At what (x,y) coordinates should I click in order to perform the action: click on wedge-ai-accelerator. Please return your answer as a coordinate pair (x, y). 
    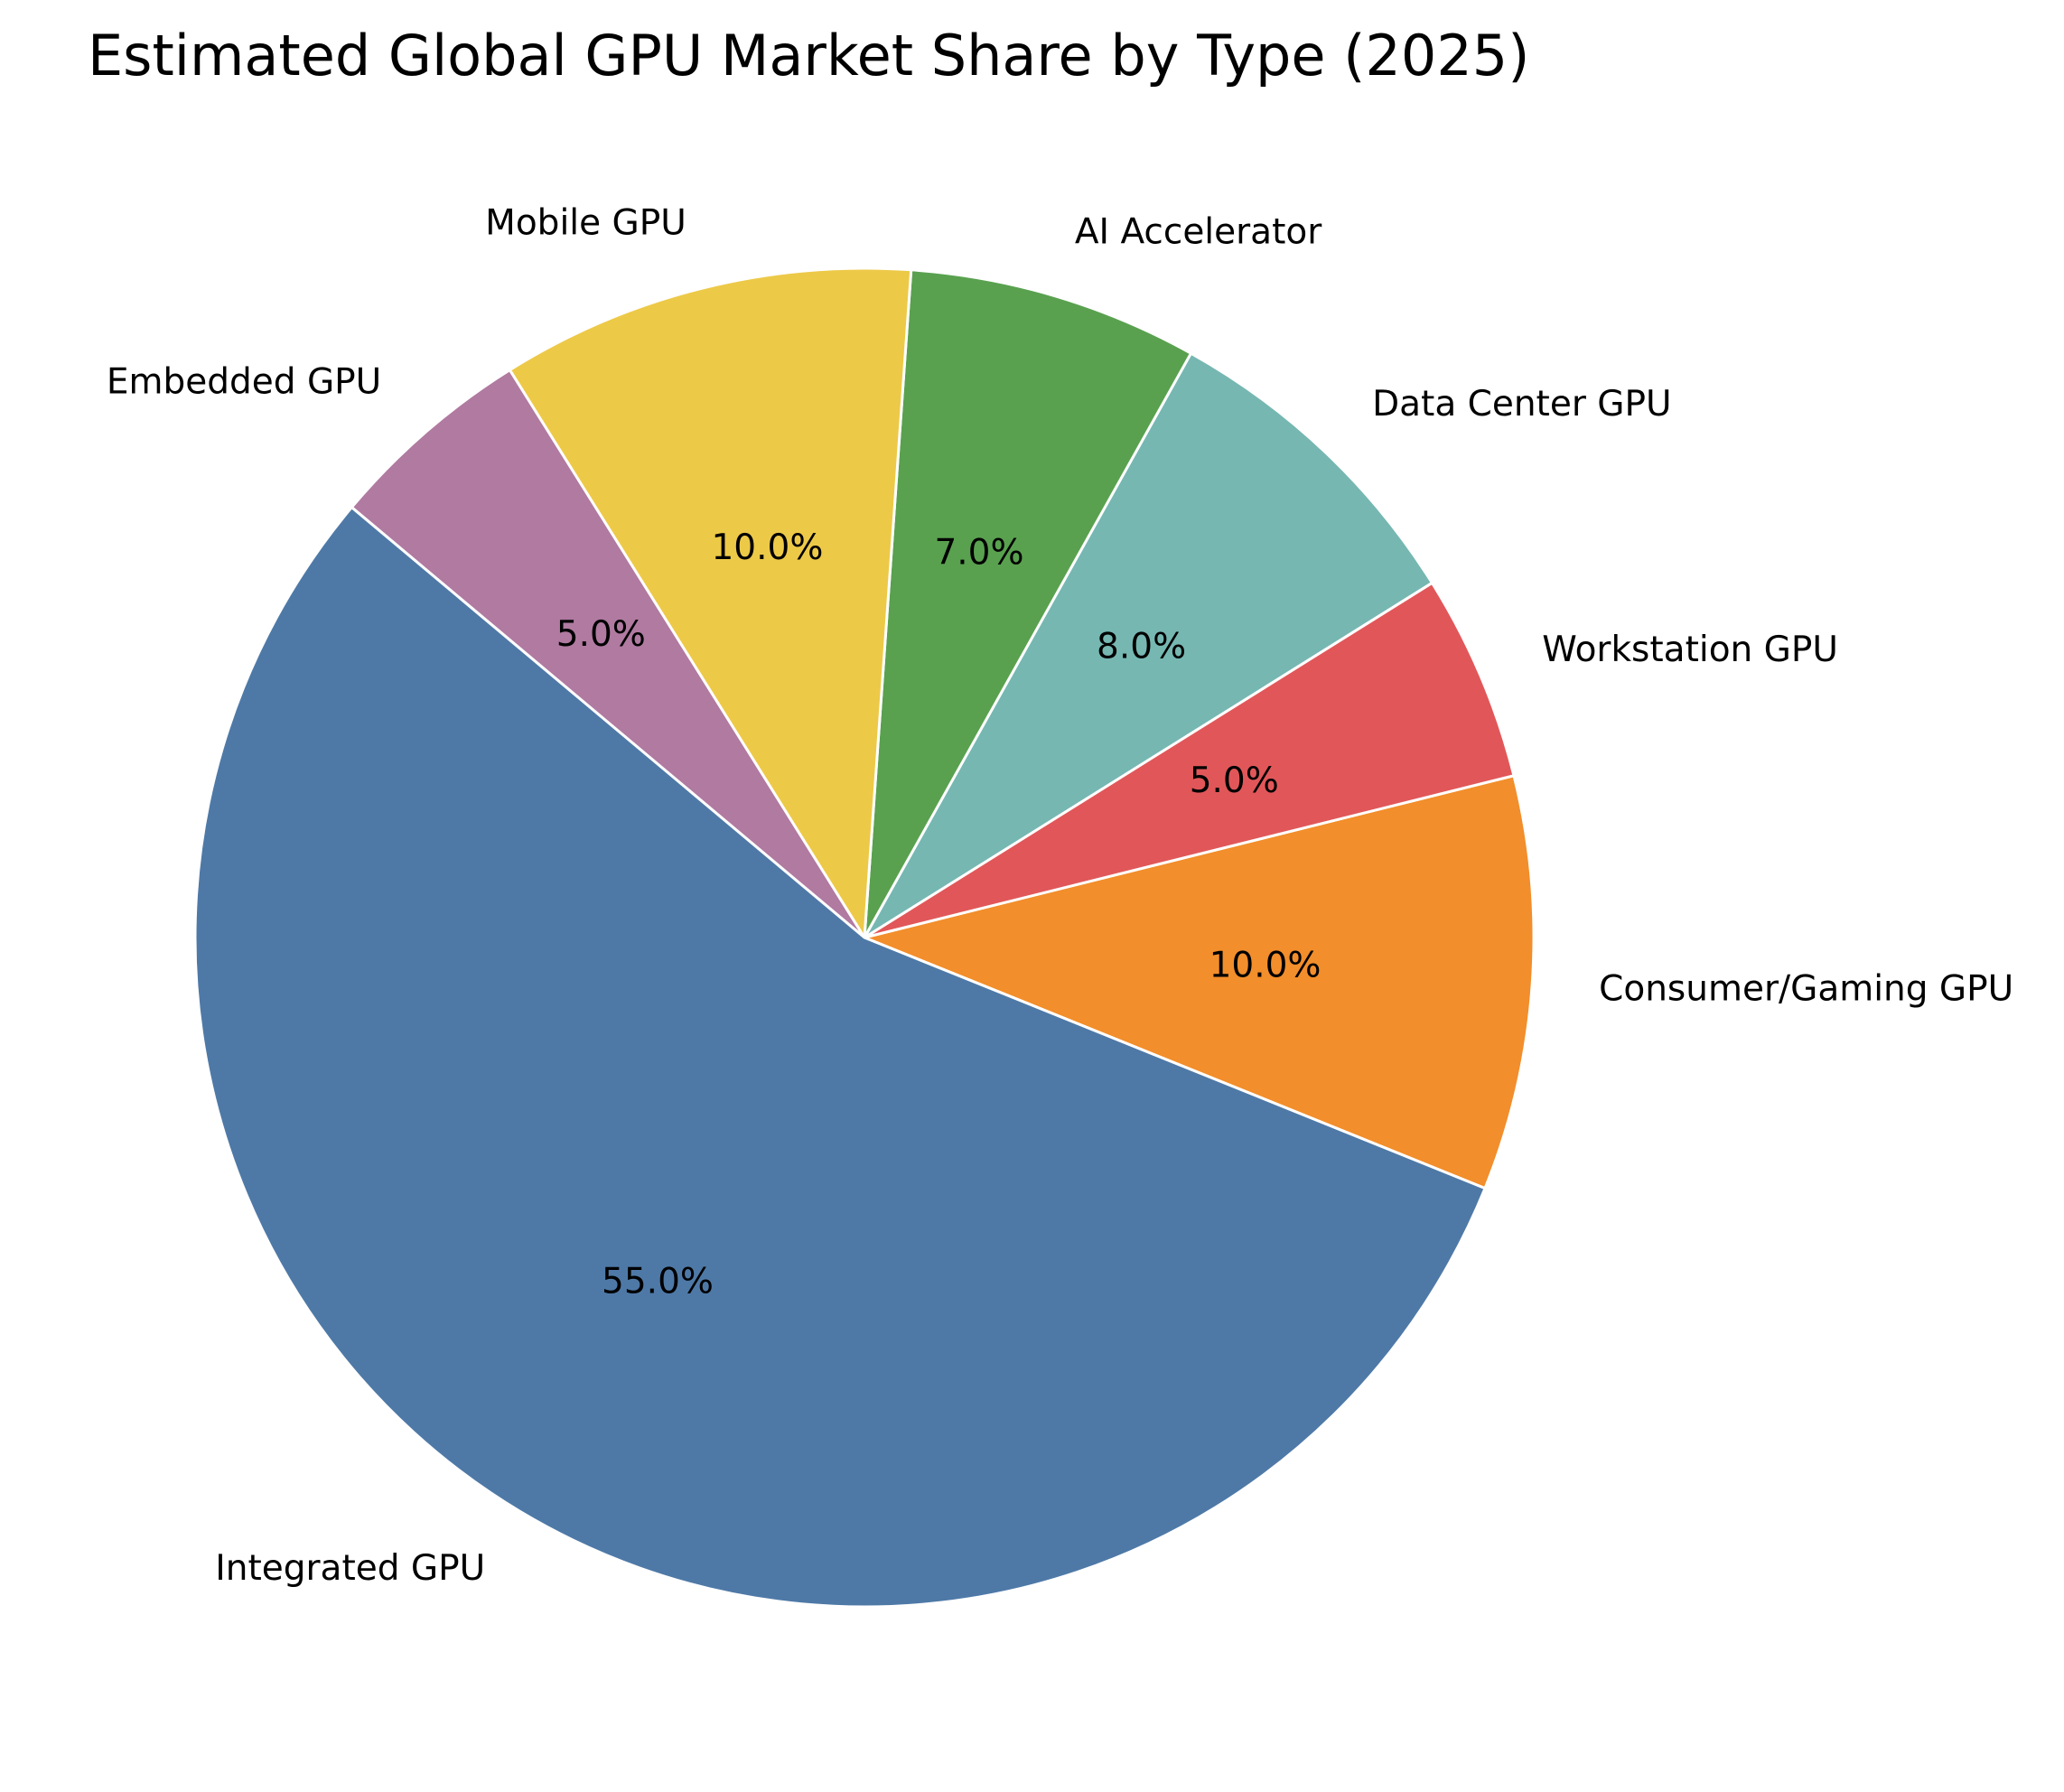
    Looking at the image, I should click on (1027, 603).